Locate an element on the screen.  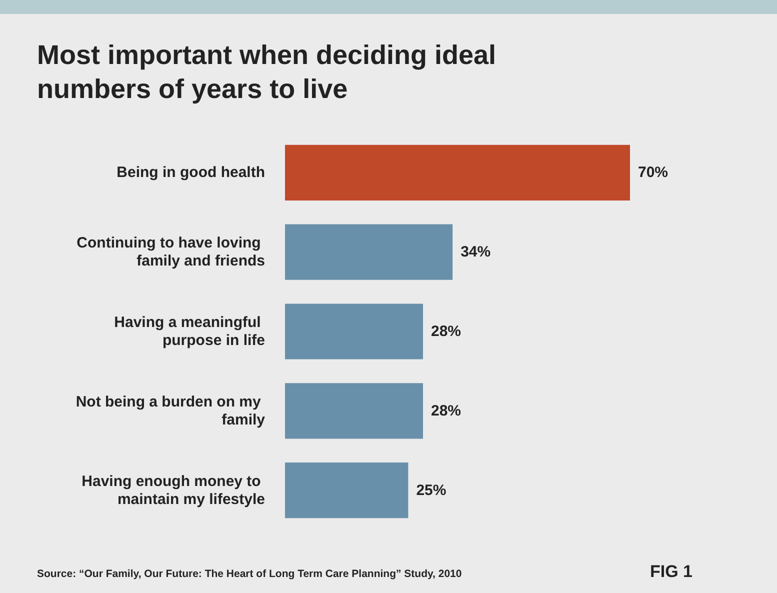
data-label: 70% is located at coordinates (653, 173).